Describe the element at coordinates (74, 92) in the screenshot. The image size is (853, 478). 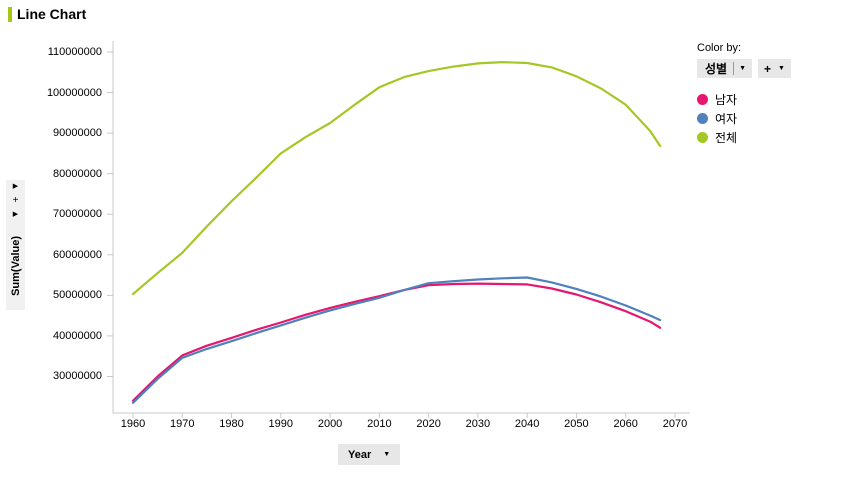
I see `y-tick-label: 100000000` at that location.